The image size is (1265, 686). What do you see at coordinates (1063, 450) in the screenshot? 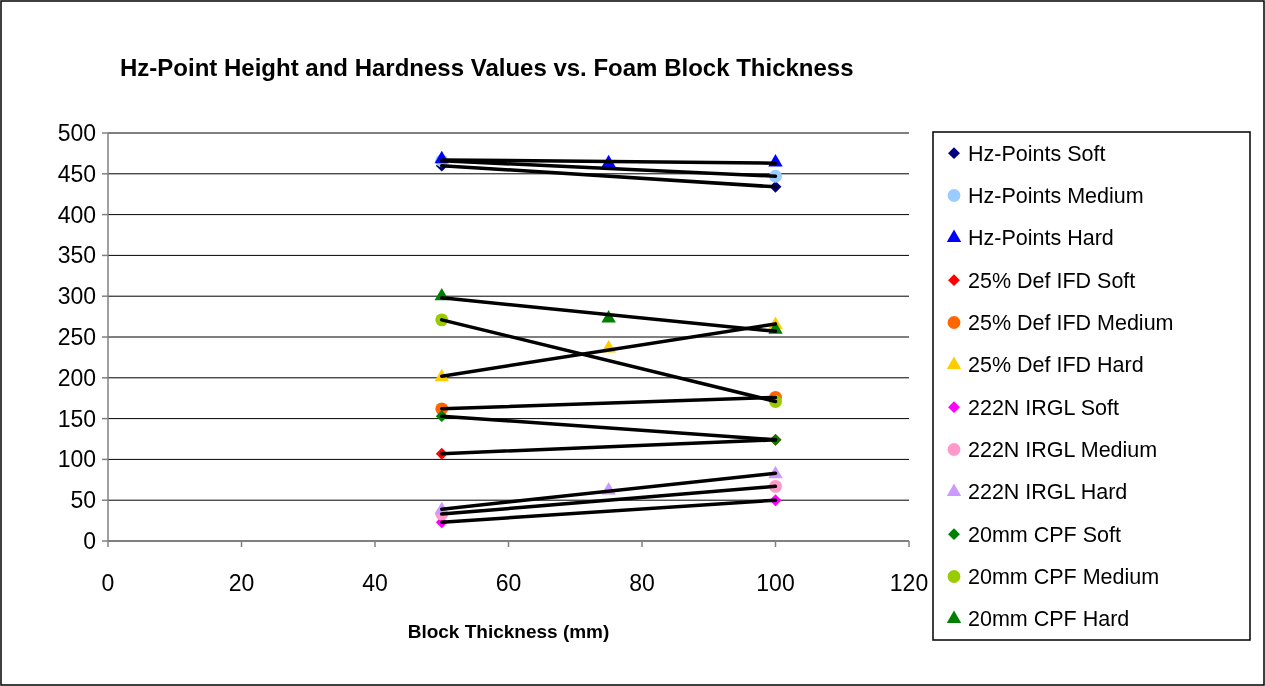
I see `legend-label: 222N IRGL Medium` at bounding box center [1063, 450].